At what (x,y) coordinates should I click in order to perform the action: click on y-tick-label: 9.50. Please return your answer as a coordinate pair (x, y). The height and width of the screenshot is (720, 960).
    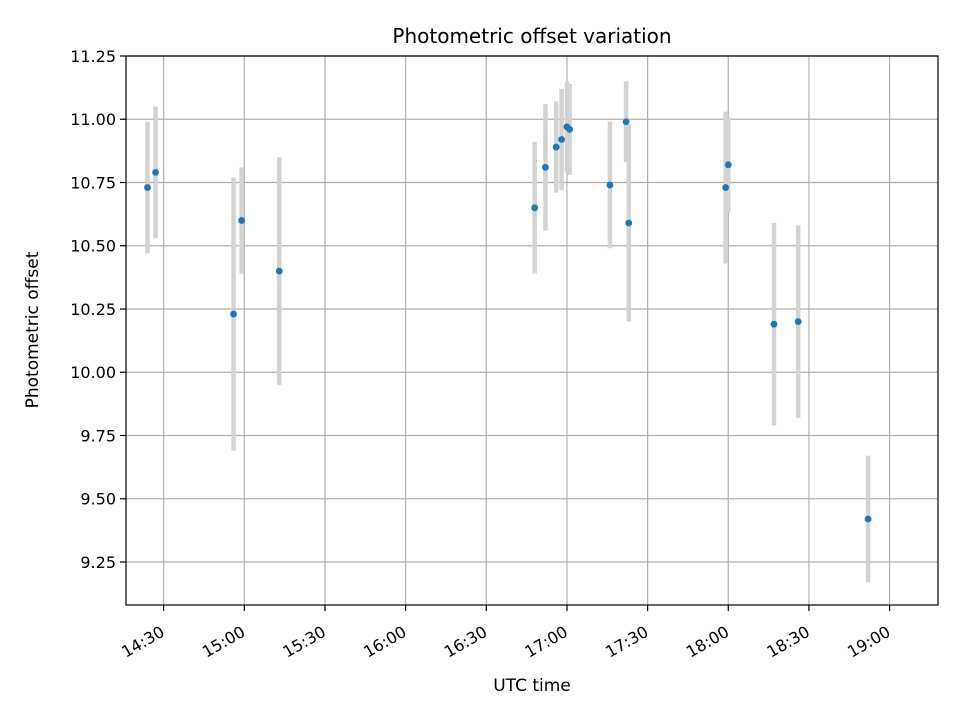
    Looking at the image, I should click on (98, 499).